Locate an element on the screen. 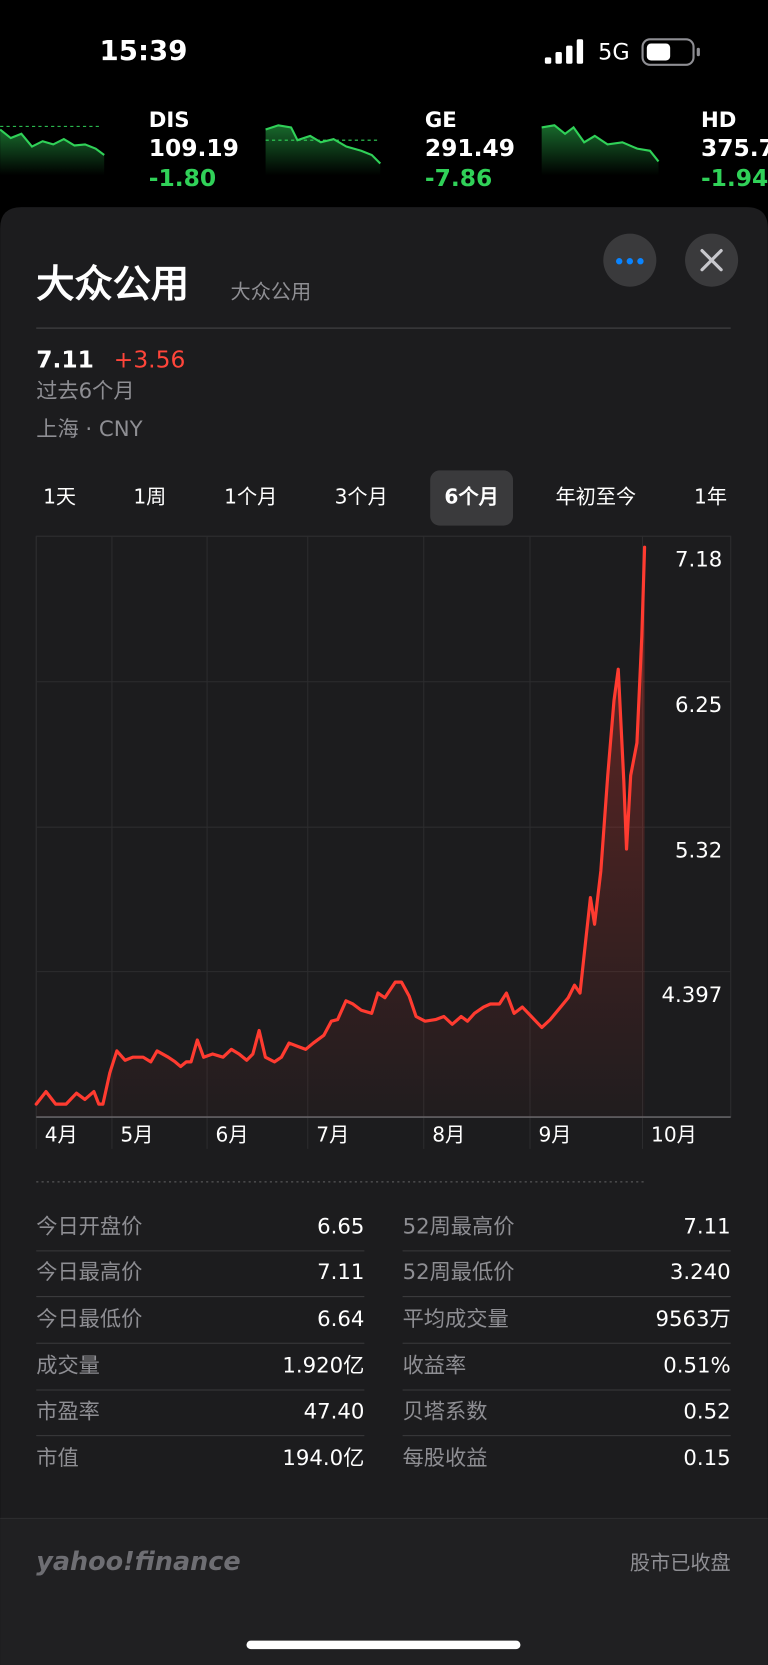 This screenshot has height=1665, width=768. status-time: 15:39 is located at coordinates (144, 50).